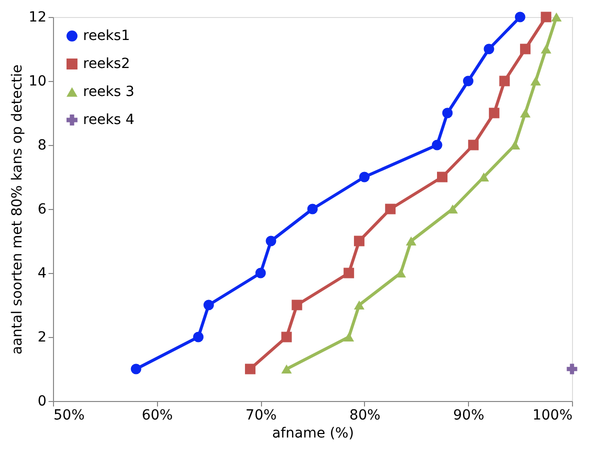 The image size is (603, 450). I want to click on x-tick-label: 80%, so click(364, 416).